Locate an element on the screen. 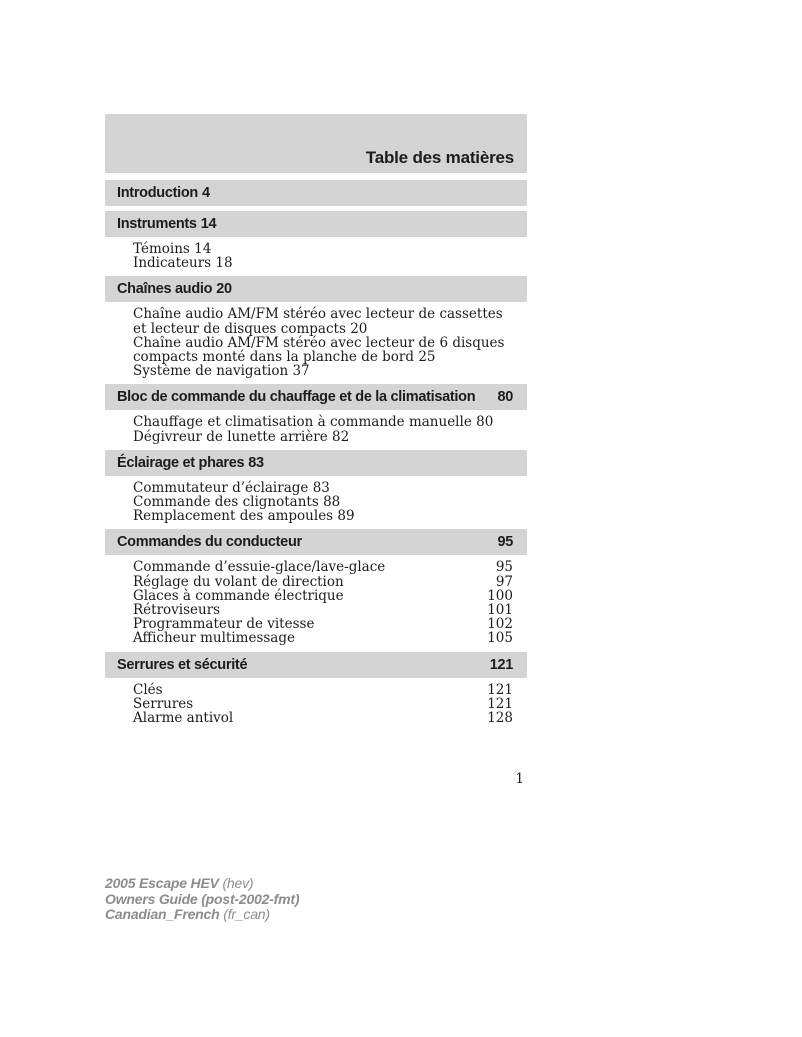 This screenshot has height=1037, width=802. toc-entry: Commande des clignotants 88 is located at coordinates (323, 502).